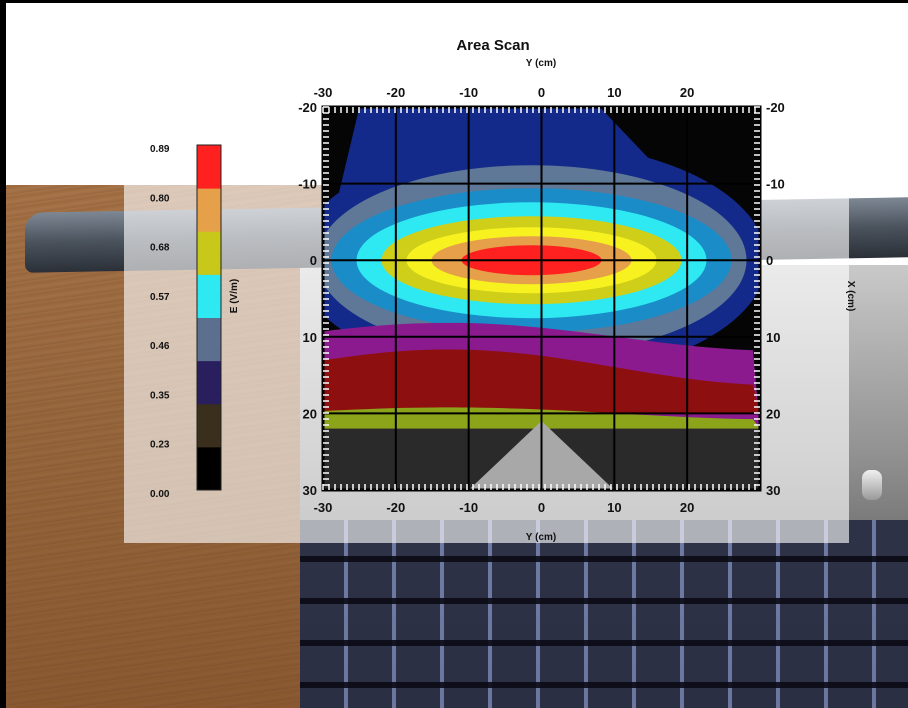  What do you see at coordinates (310, 490) in the screenshot?
I see `left-tick-label: 30` at bounding box center [310, 490].